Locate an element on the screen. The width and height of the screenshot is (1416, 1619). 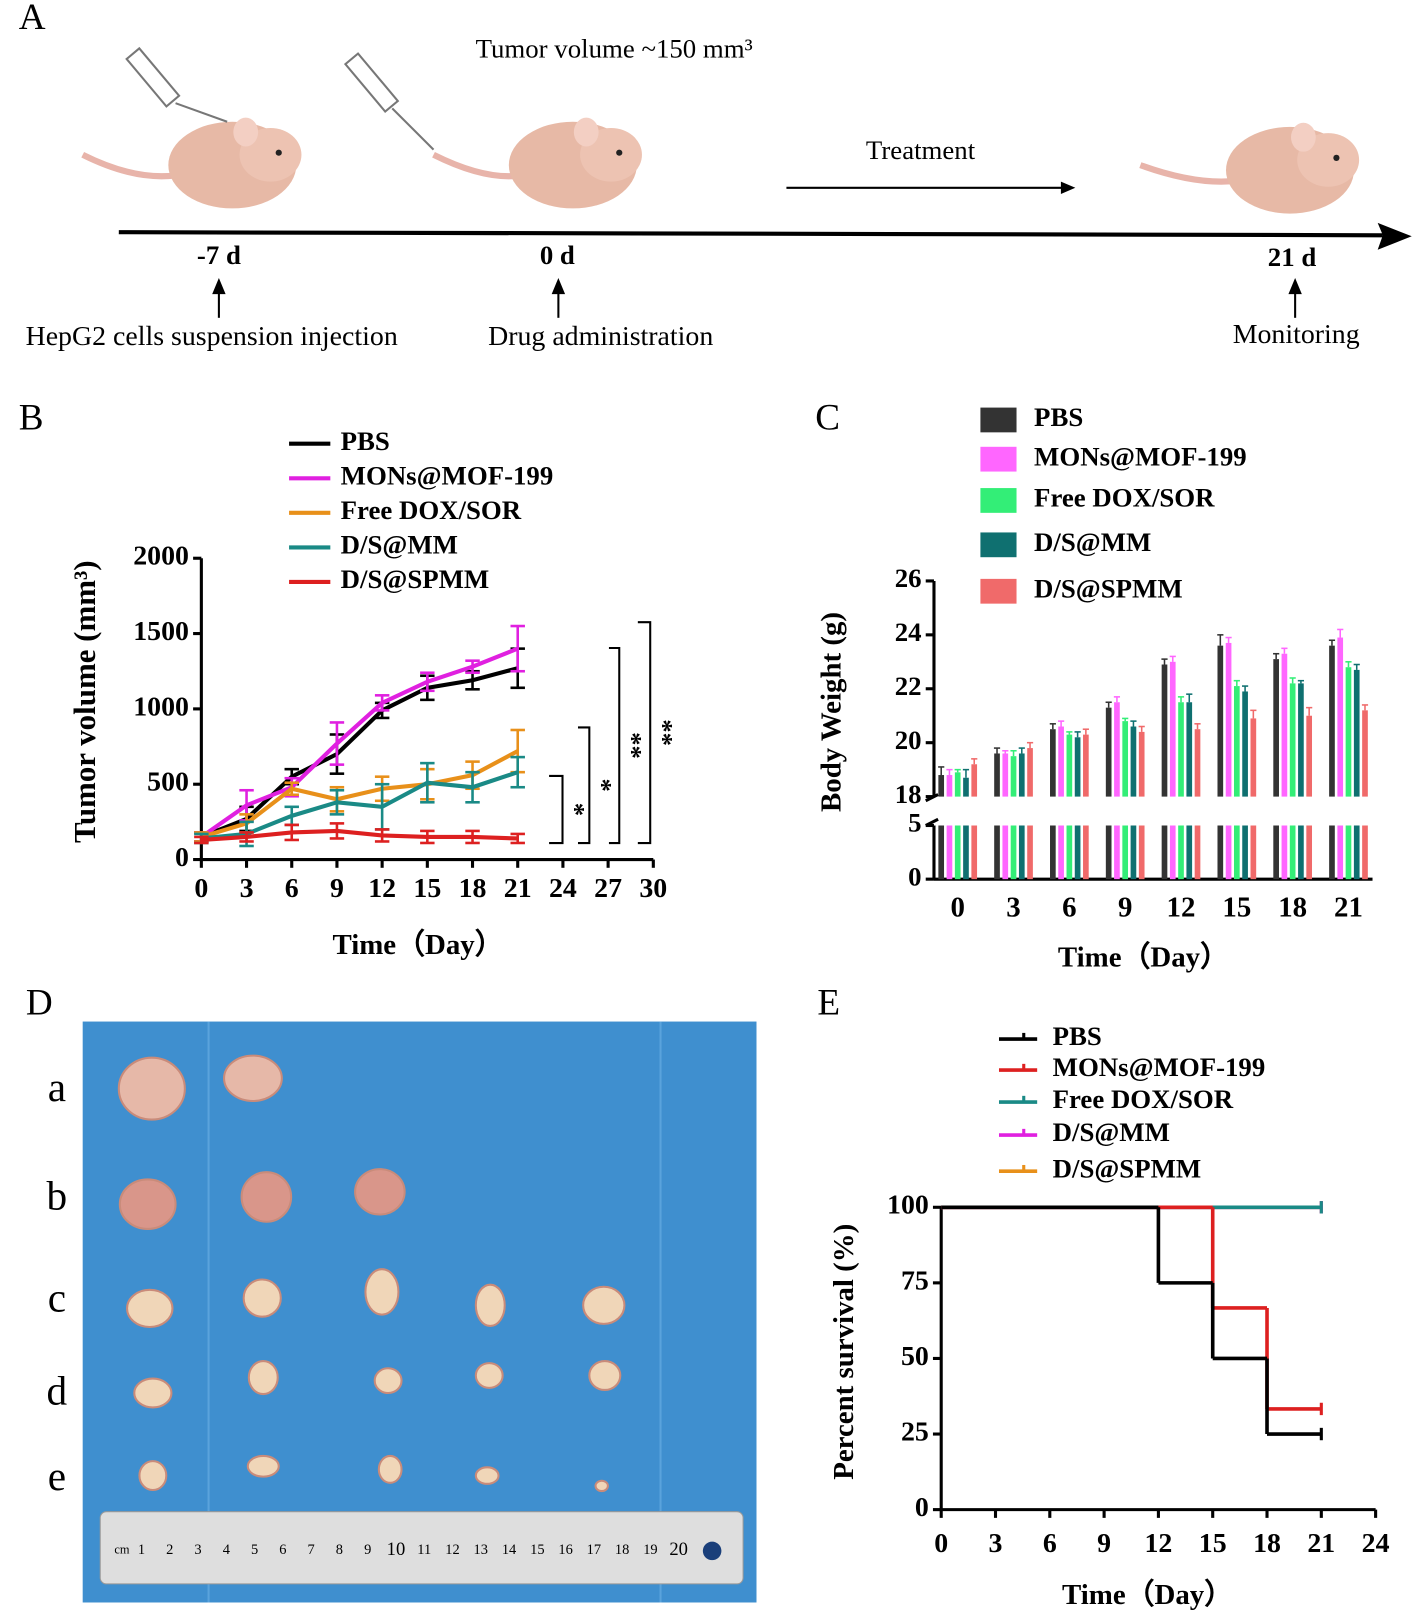
y-tick-label: 24 is located at coordinates (908, 632).